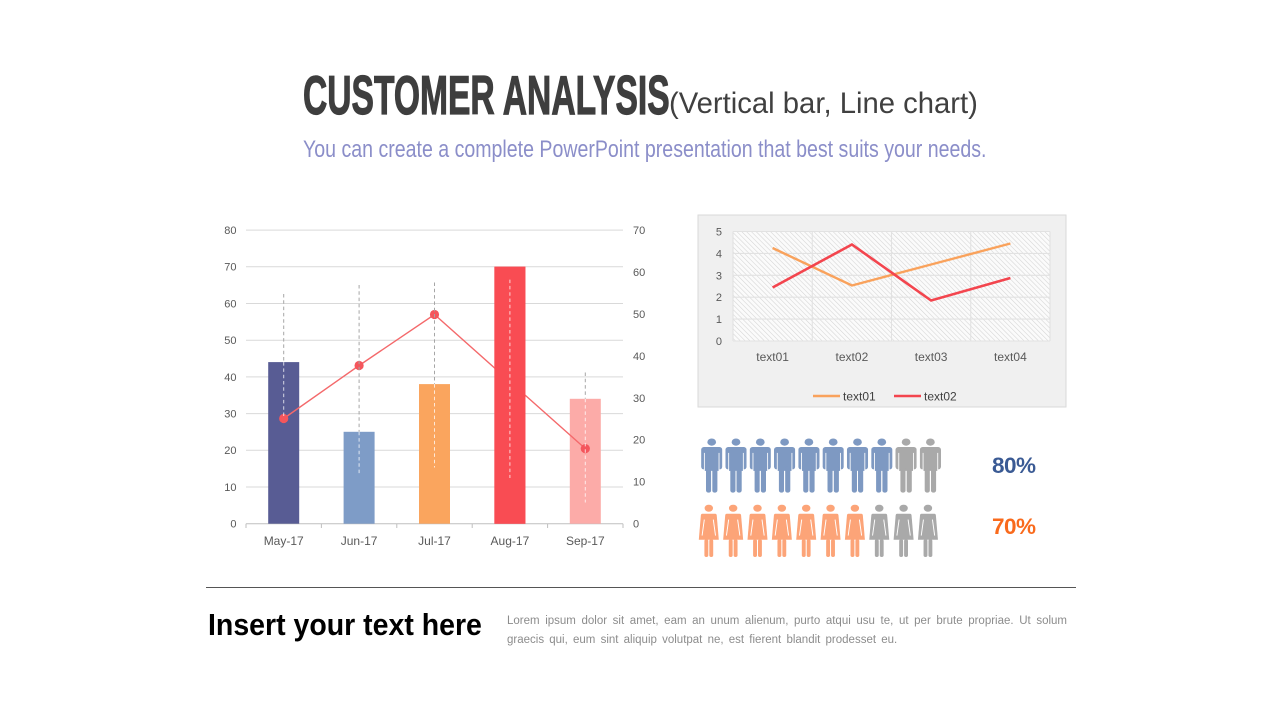 This screenshot has width=1280, height=720. I want to click on svg-text: 80, so click(230, 231).